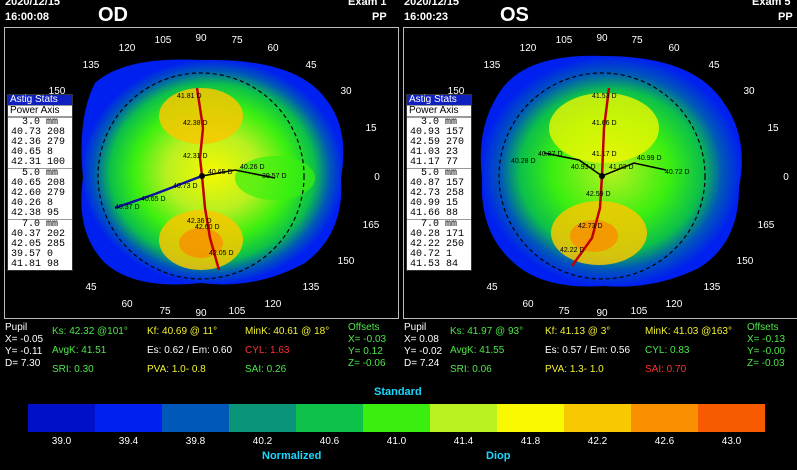 The width and height of the screenshot is (797, 470). What do you see at coordinates (90, 331) in the screenshot?
I see `od-ks: Ks: 42.32 @101°` at bounding box center [90, 331].